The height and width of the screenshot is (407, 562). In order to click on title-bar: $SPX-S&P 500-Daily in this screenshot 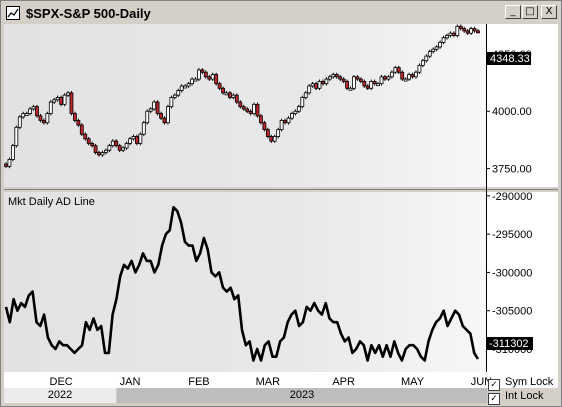, I will do `click(281, 13)`.